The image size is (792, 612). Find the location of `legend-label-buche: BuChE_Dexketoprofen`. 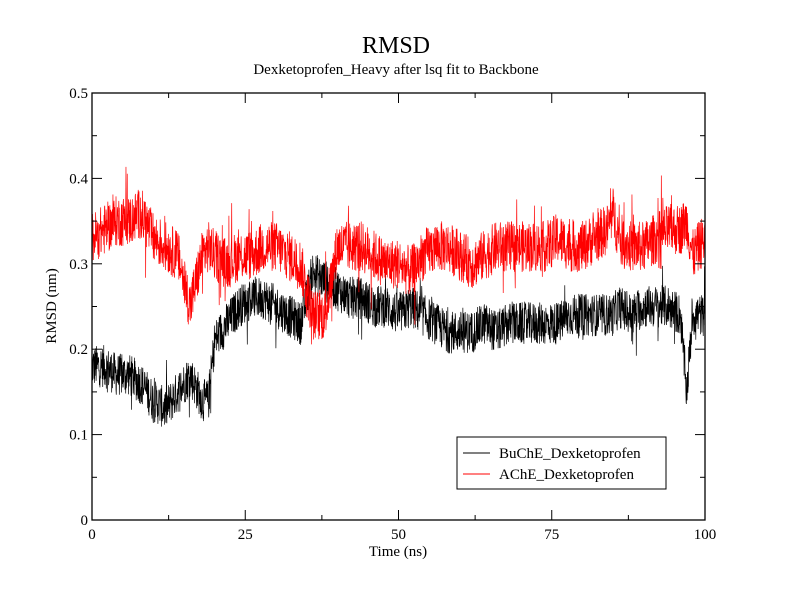

legend-label-buche: BuChE_Dexketoprofen is located at coordinates (570, 454).